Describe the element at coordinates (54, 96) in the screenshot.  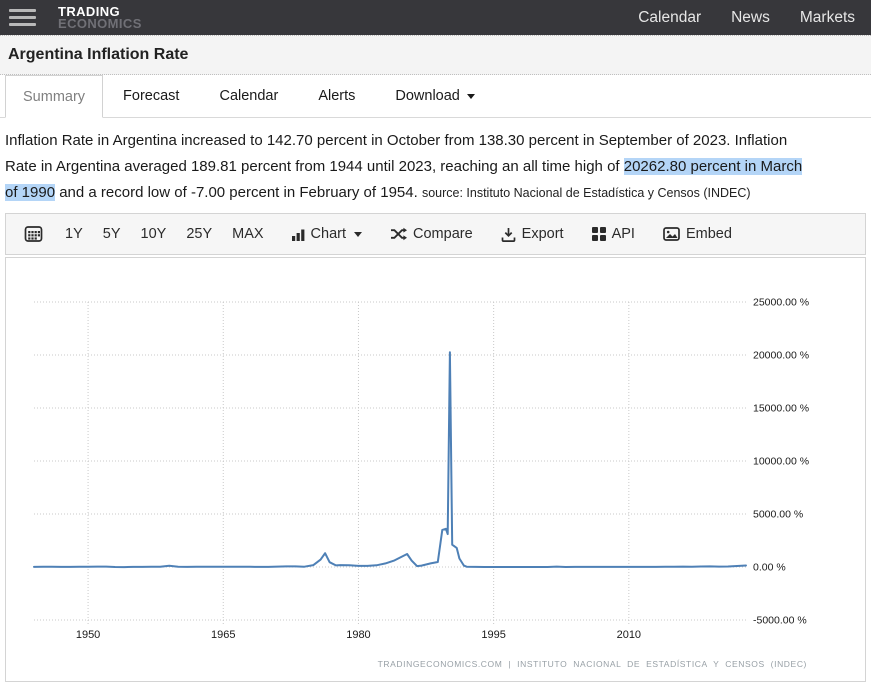
I see `tab-summary: Summary` at that location.